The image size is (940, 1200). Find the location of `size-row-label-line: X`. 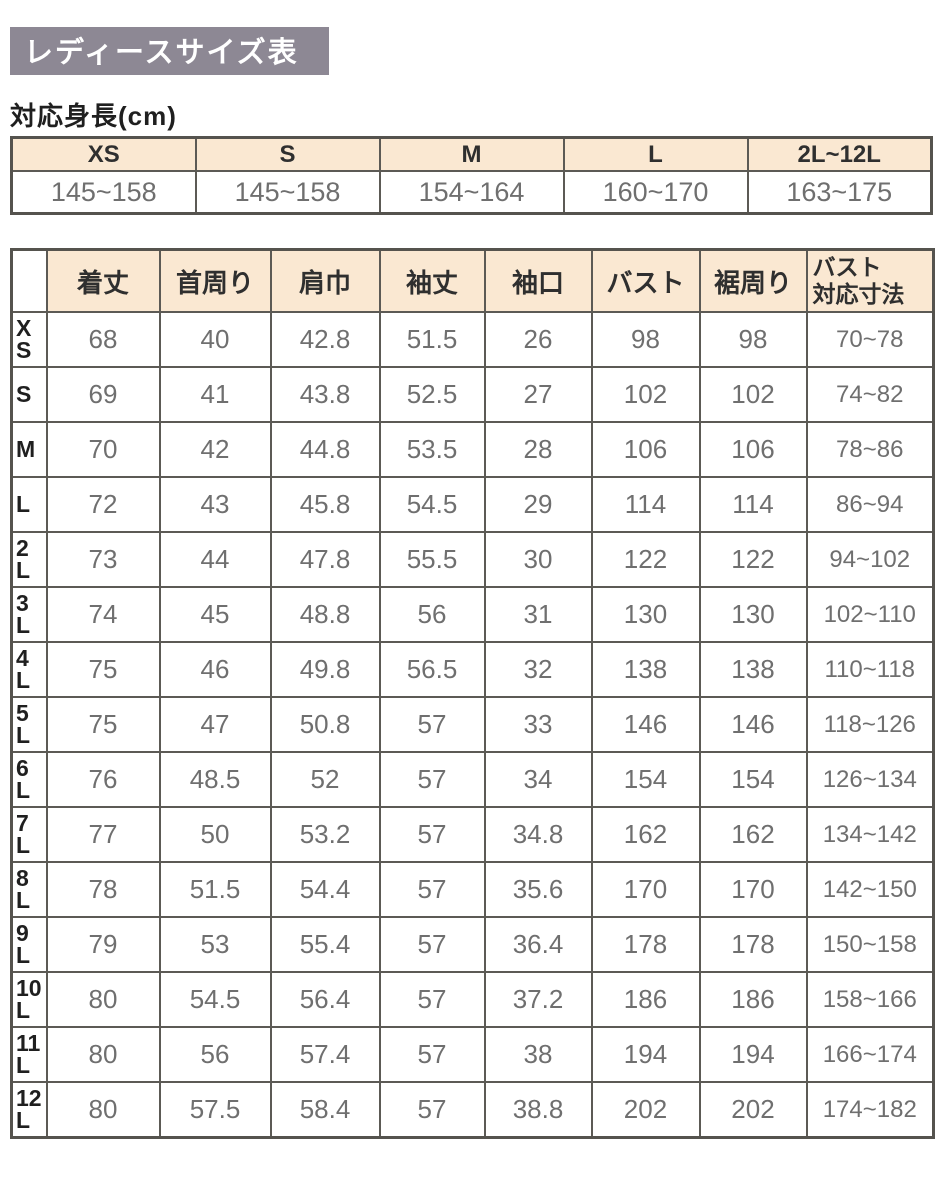

size-row-label-line: X is located at coordinates (24, 327).